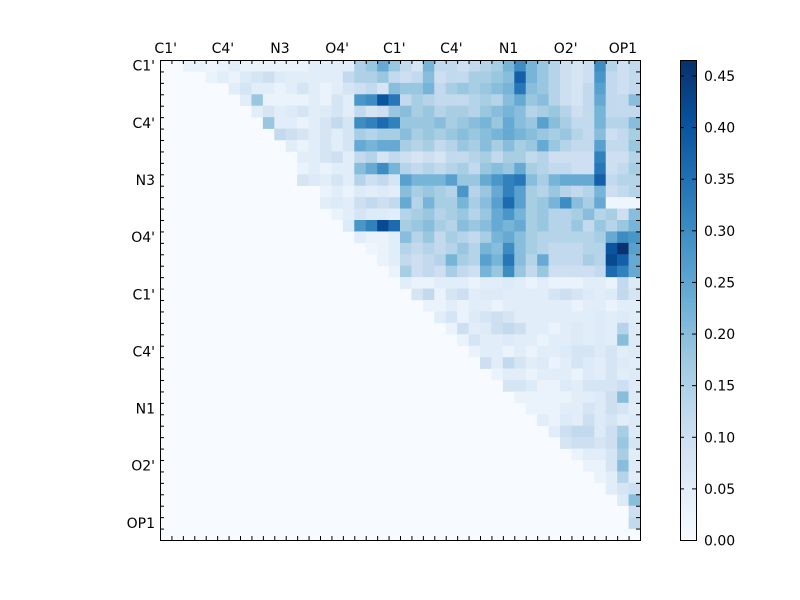  I want to click on colorbar-tick-label: 0.35, so click(719, 180).